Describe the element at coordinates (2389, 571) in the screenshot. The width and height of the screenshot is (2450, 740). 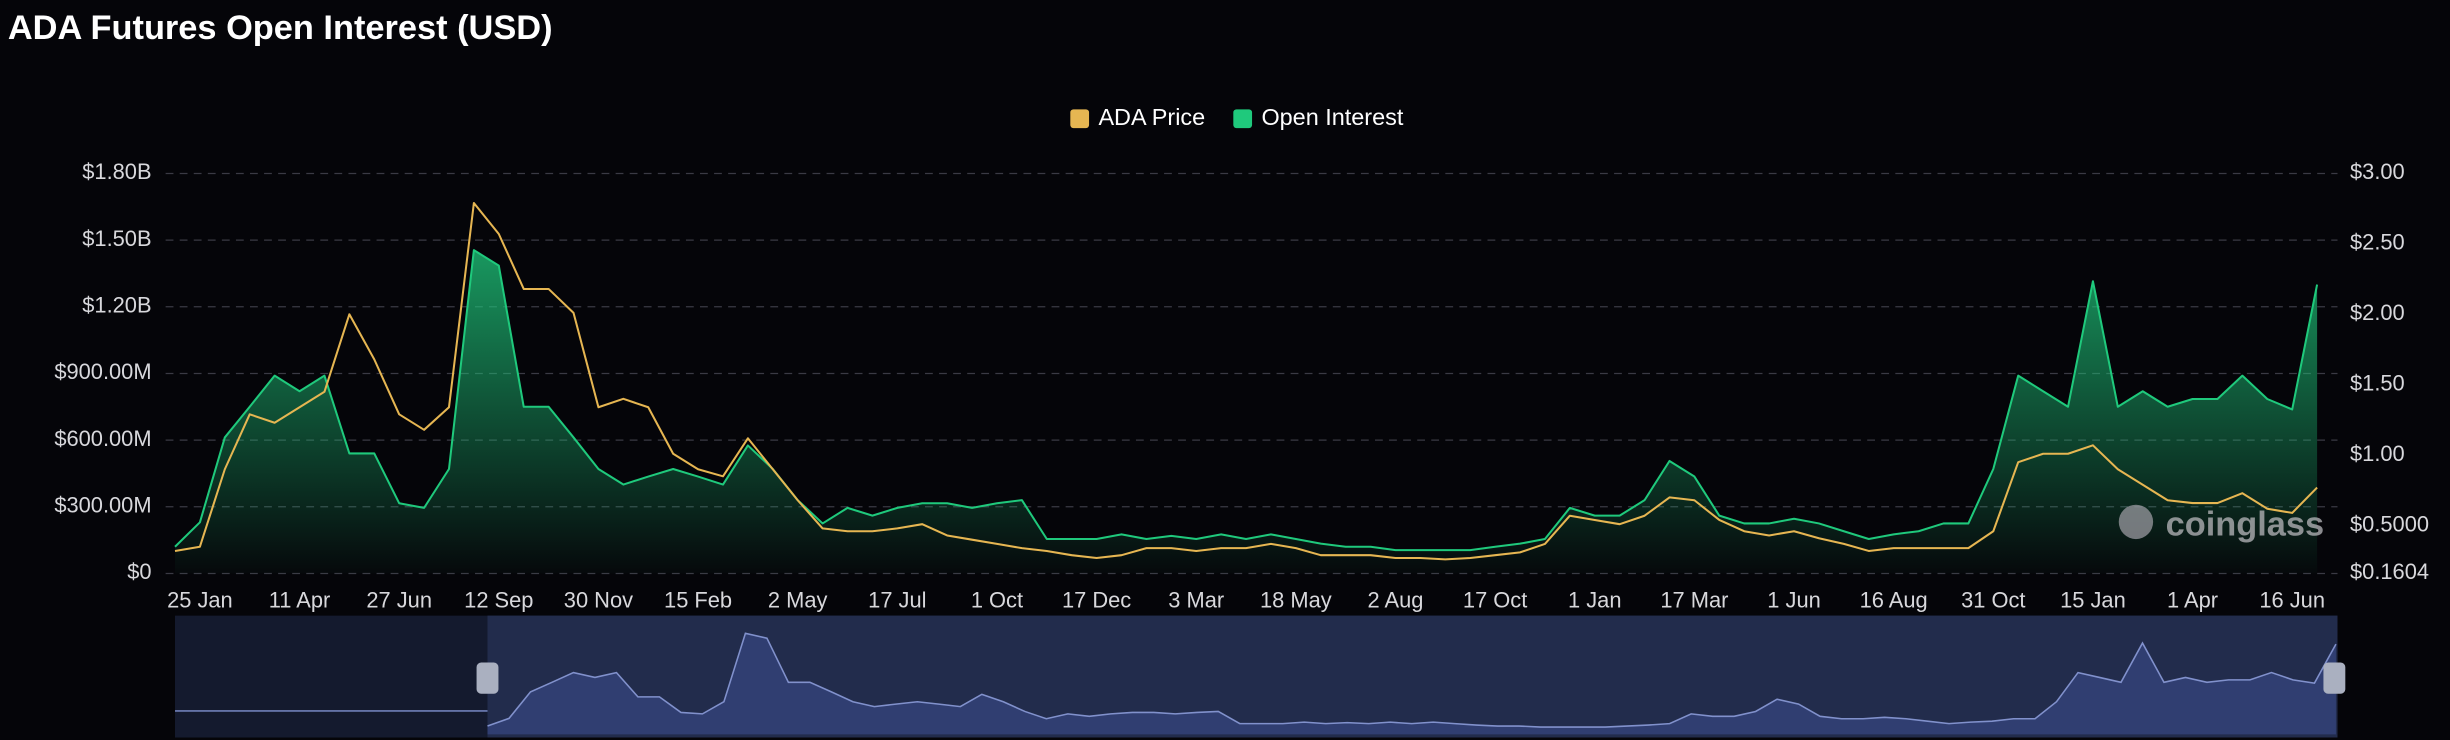
I see `y2-tick-label: $0.1604` at that location.